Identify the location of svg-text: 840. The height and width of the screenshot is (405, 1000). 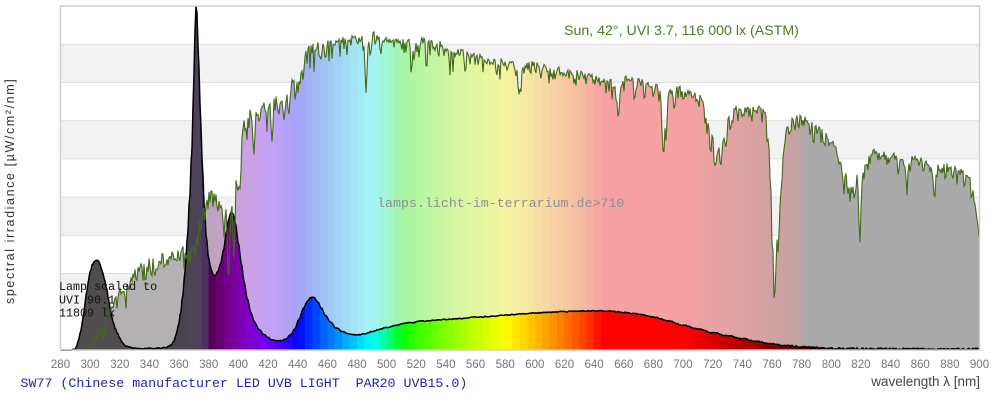
(890, 365).